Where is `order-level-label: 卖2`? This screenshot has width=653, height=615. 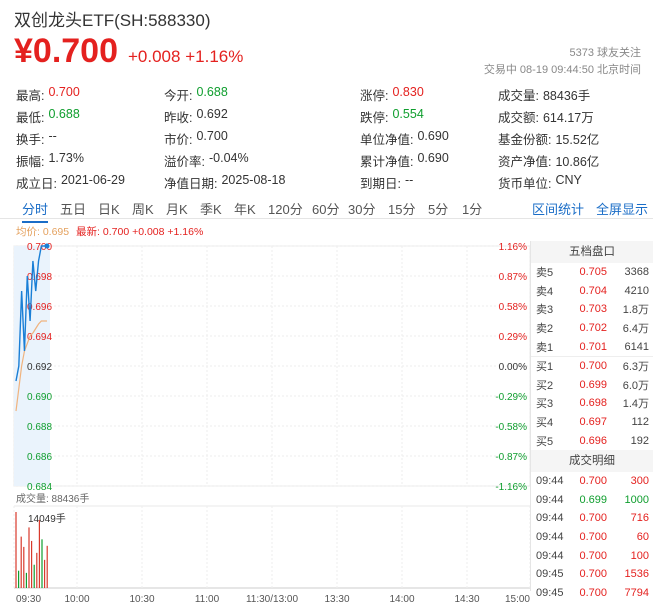 order-level-label: 卖2 is located at coordinates (545, 329).